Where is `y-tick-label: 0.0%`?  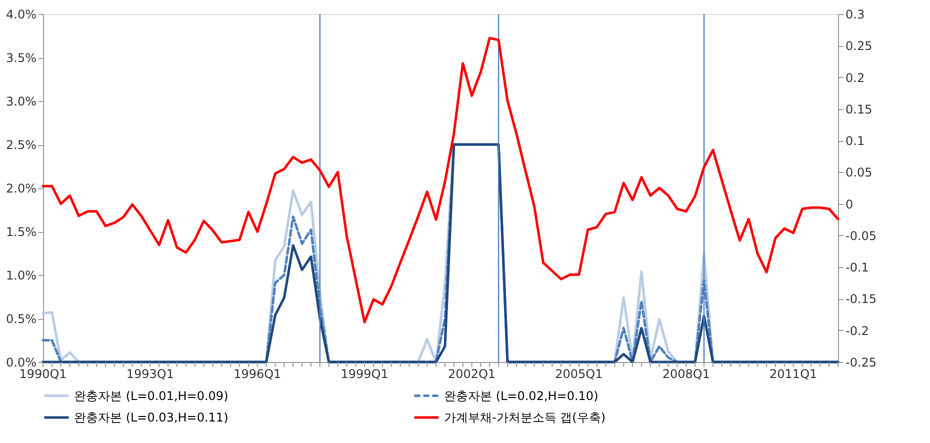 y-tick-label: 0.0% is located at coordinates (21, 363).